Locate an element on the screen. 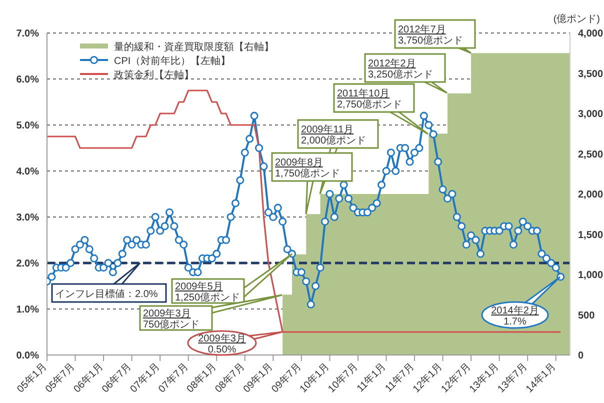 The image size is (604, 403). y-tick-label: 5.0% is located at coordinates (28, 126).